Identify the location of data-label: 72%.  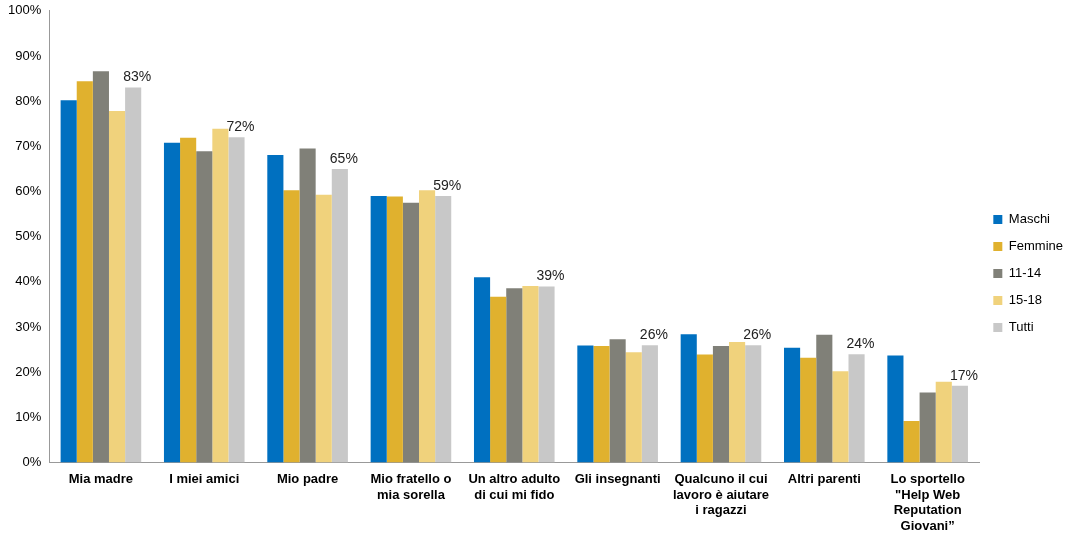
(240, 126).